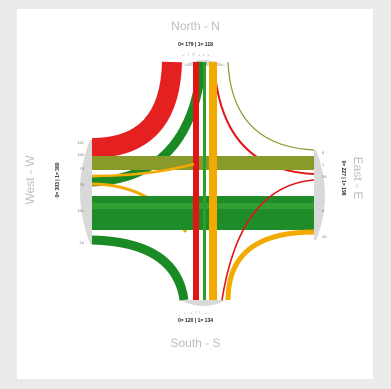 This screenshot has height=389, width=391. Describe the element at coordinates (82, 184) in the screenshot. I see `west-tick-4: 70` at that location.